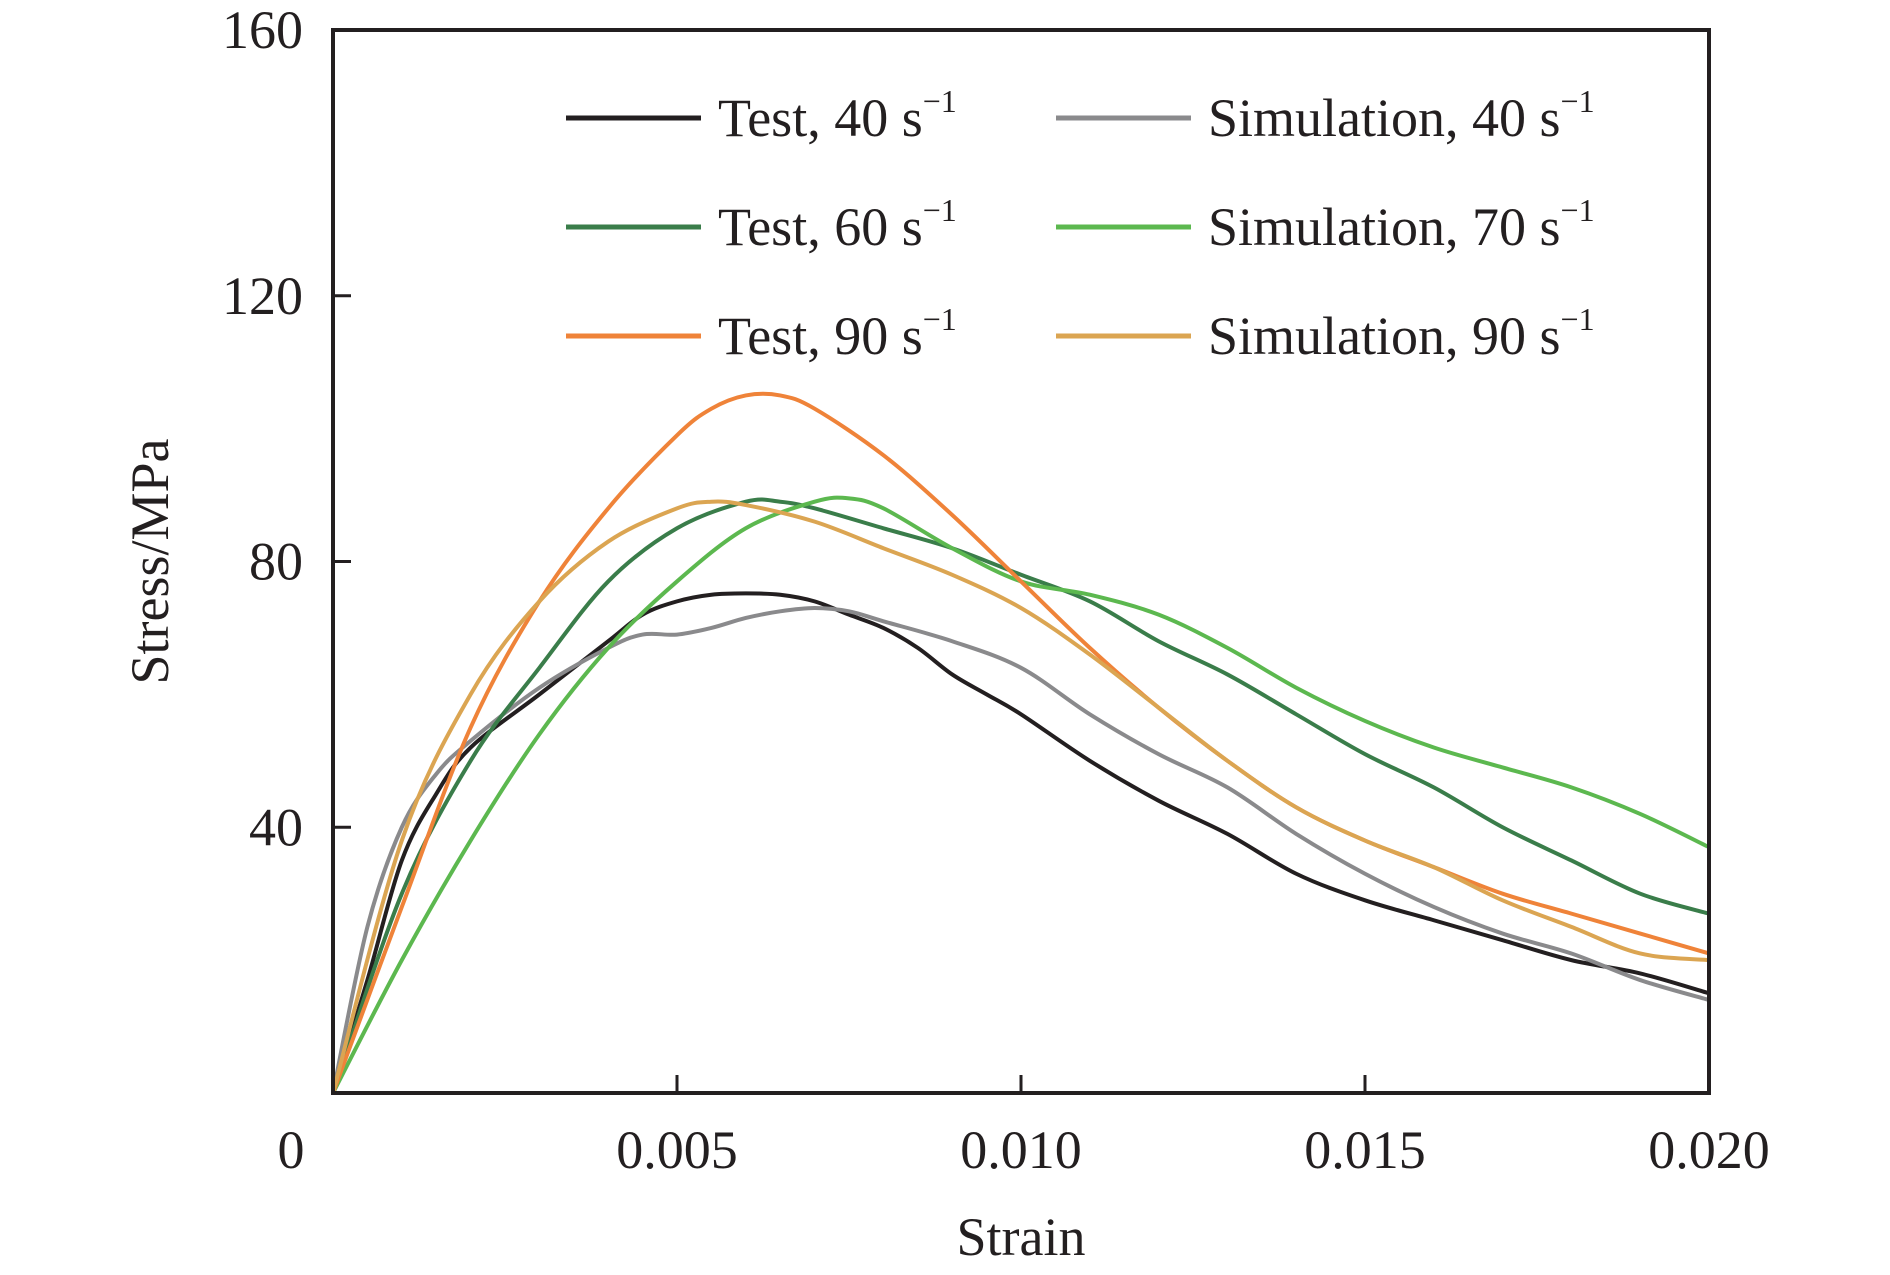 The width and height of the screenshot is (1890, 1275). I want to click on y-axis-title: Stress/MPa, so click(150, 561).